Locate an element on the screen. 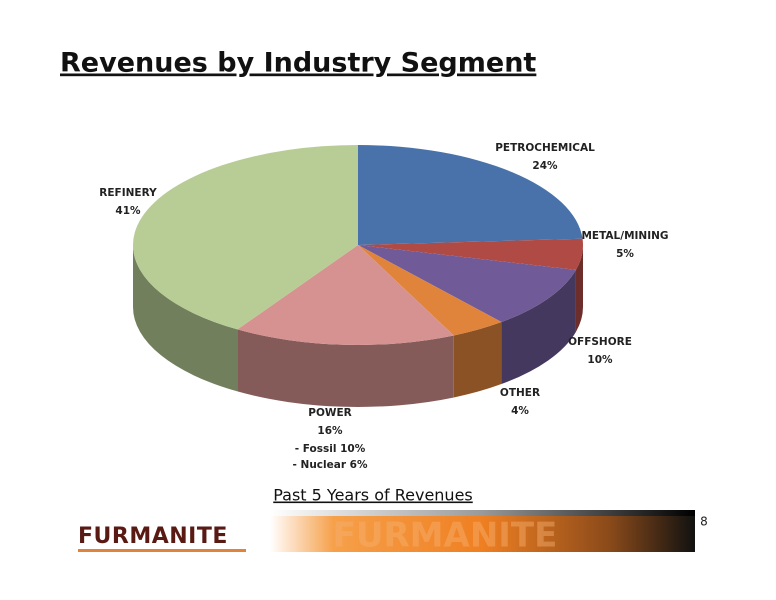 This screenshot has width=776, height=600. chart-subtitle: Past 5 Years of Revenues is located at coordinates (373, 495).